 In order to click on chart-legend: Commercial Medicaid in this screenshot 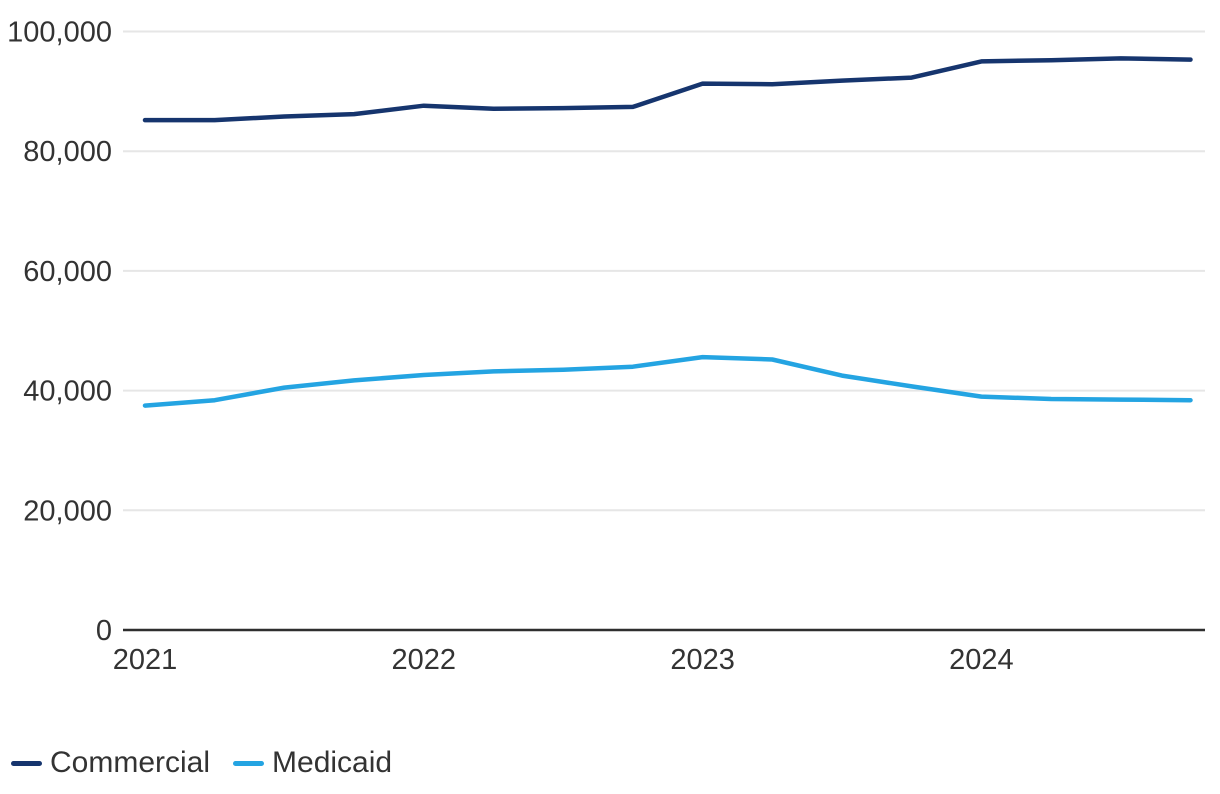, I will do `click(201, 763)`.